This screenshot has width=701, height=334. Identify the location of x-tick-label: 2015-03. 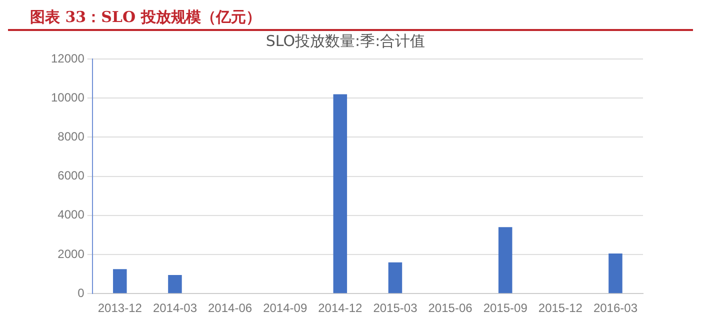
(395, 308).